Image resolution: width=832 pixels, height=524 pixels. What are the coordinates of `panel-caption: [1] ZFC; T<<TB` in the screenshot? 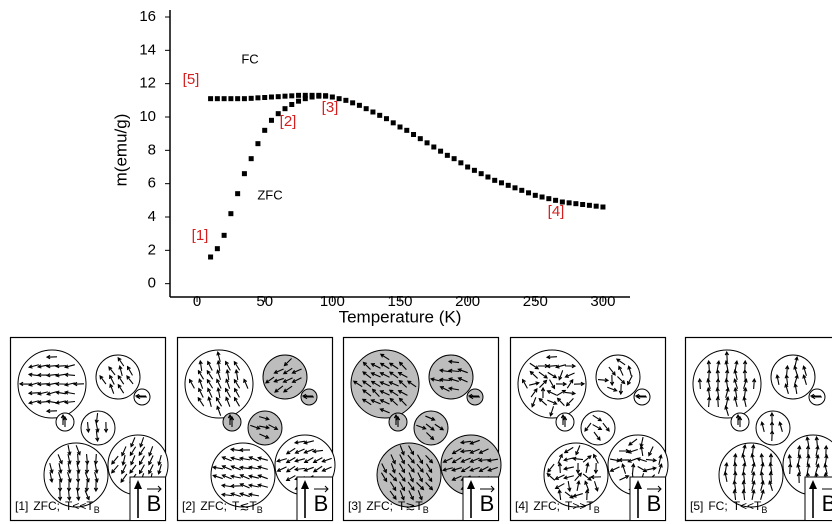 It's located at (57, 507).